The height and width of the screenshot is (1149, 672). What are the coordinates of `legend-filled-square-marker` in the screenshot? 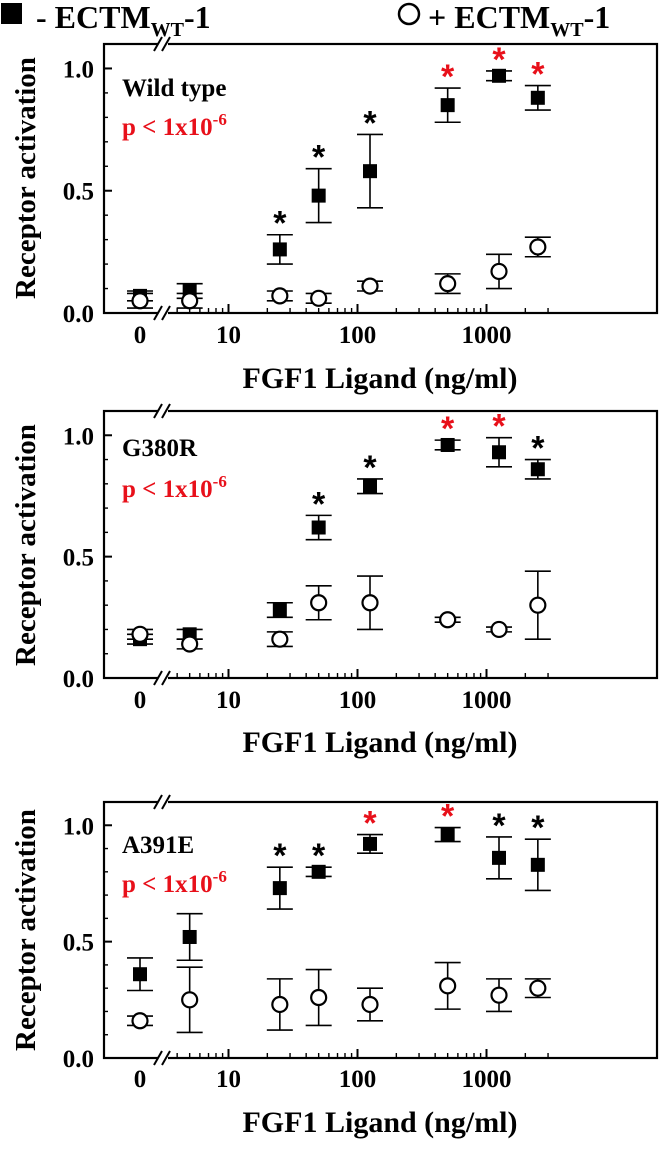 It's located at (11, 13).